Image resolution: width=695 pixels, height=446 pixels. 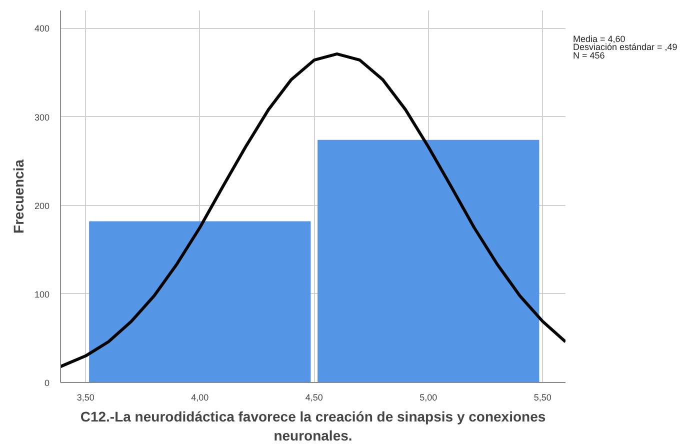 What do you see at coordinates (599, 39) in the screenshot?
I see `text: Media = 4,60` at bounding box center [599, 39].